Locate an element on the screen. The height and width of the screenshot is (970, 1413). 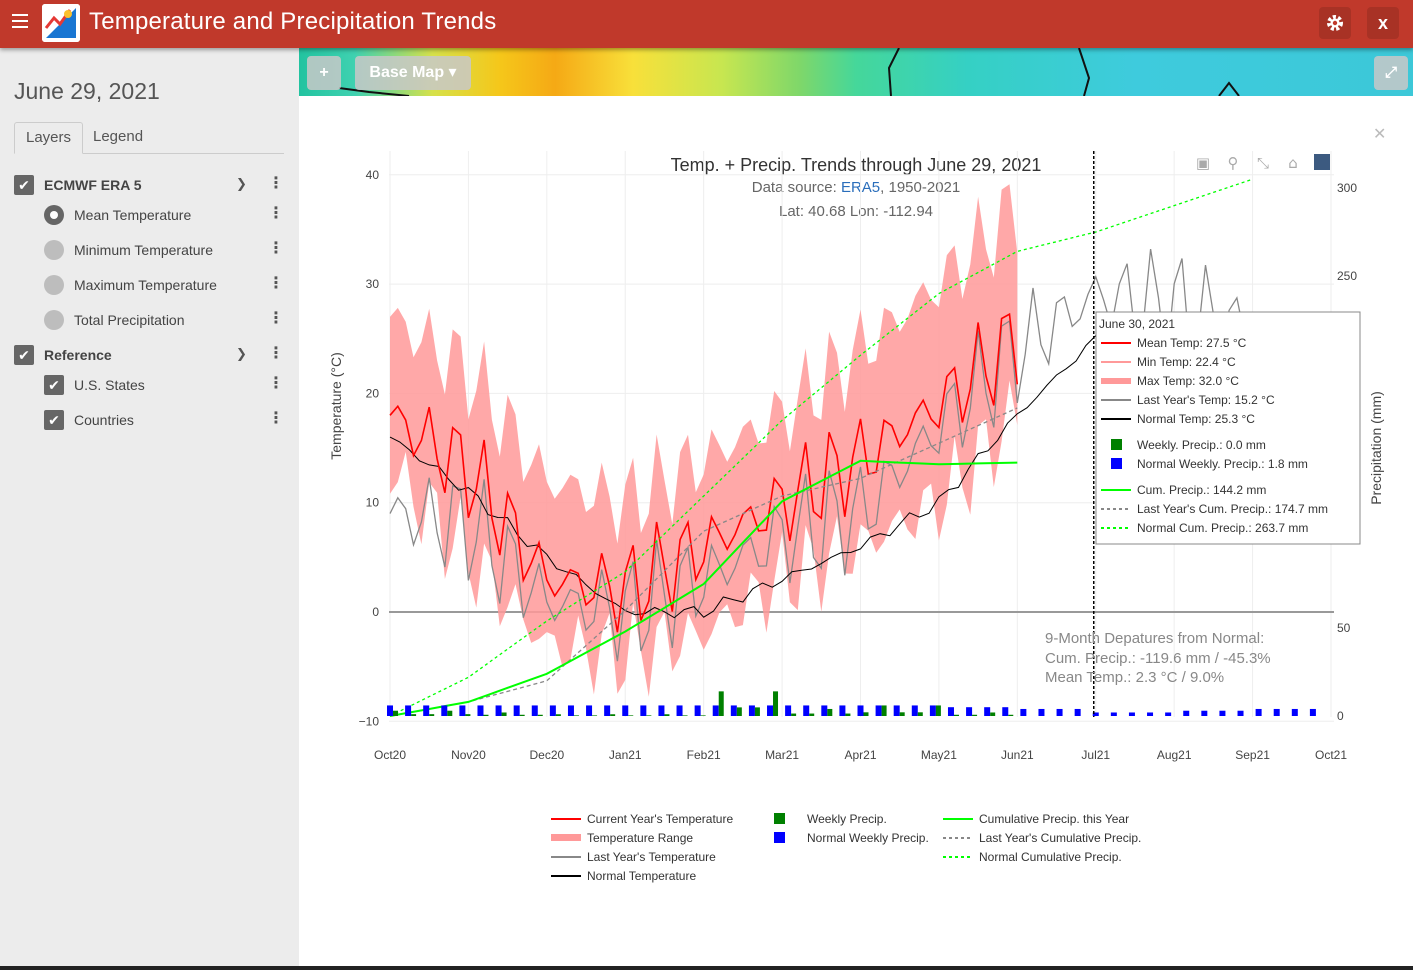
legend-item: Last Year's Cumulative Precip. is located at coordinates (1060, 838).